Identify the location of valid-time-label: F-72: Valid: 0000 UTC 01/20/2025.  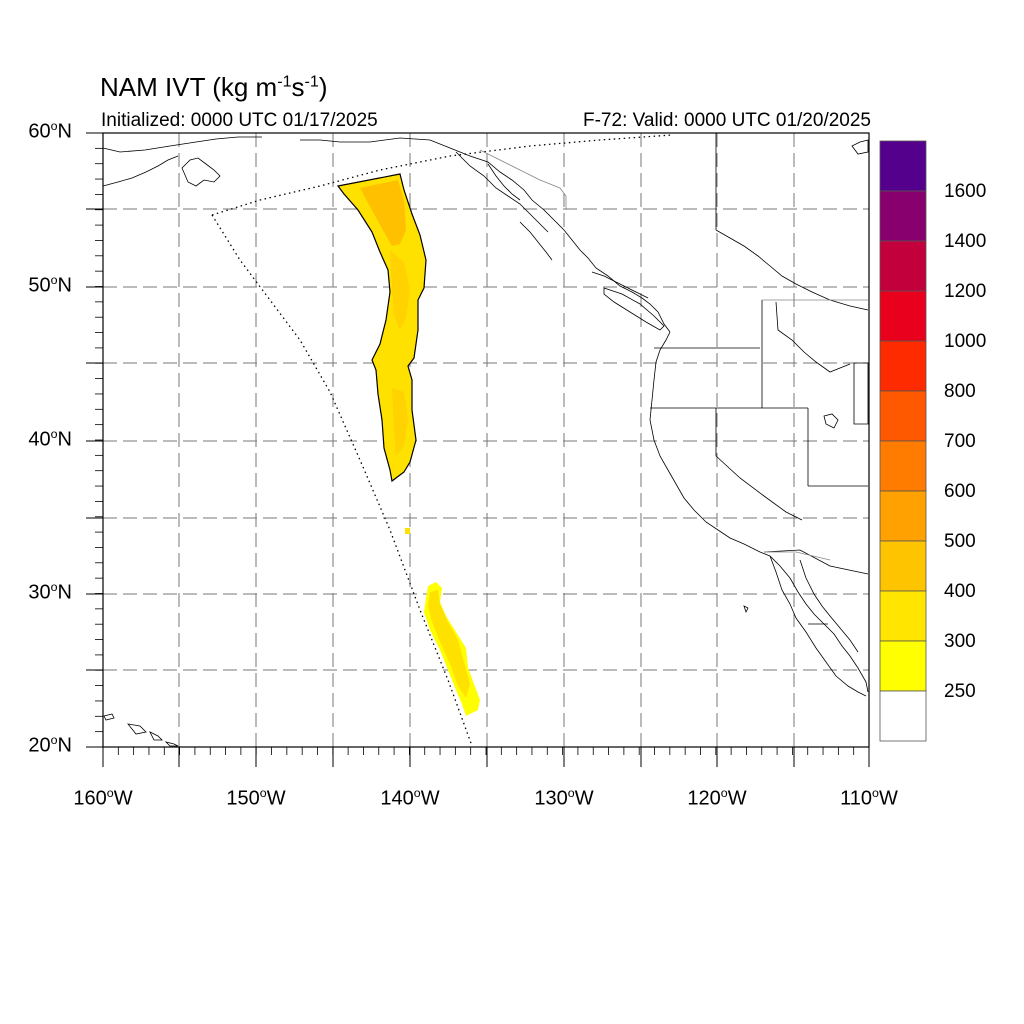
(727, 120).